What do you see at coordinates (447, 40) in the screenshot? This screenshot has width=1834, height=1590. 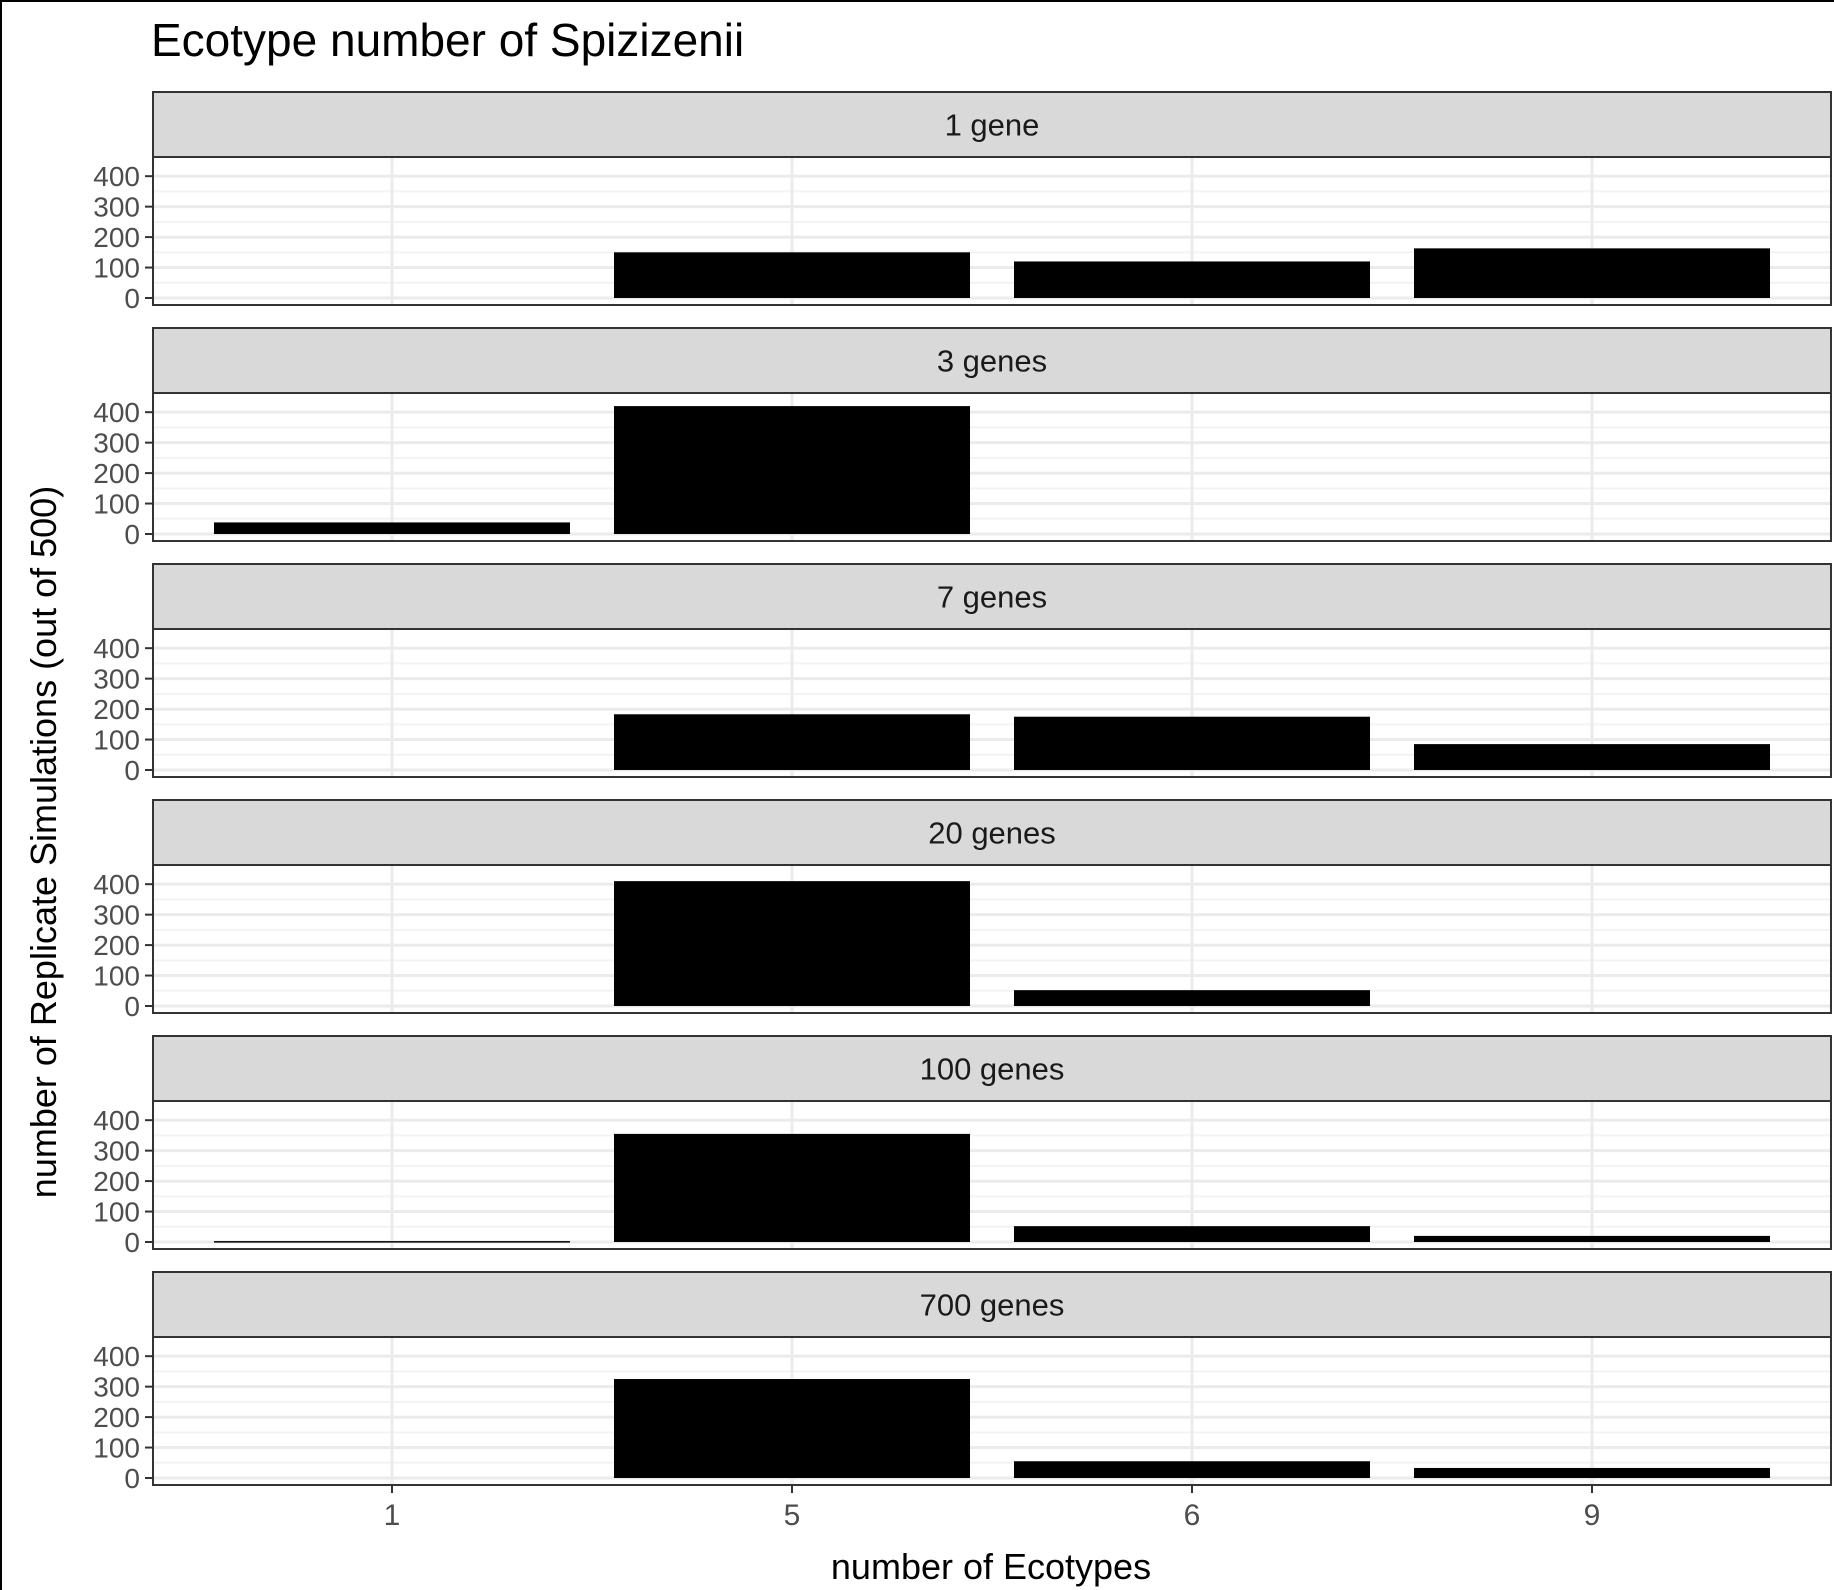 I see `chart-title: Ecotype number of Spizizenii` at bounding box center [447, 40].